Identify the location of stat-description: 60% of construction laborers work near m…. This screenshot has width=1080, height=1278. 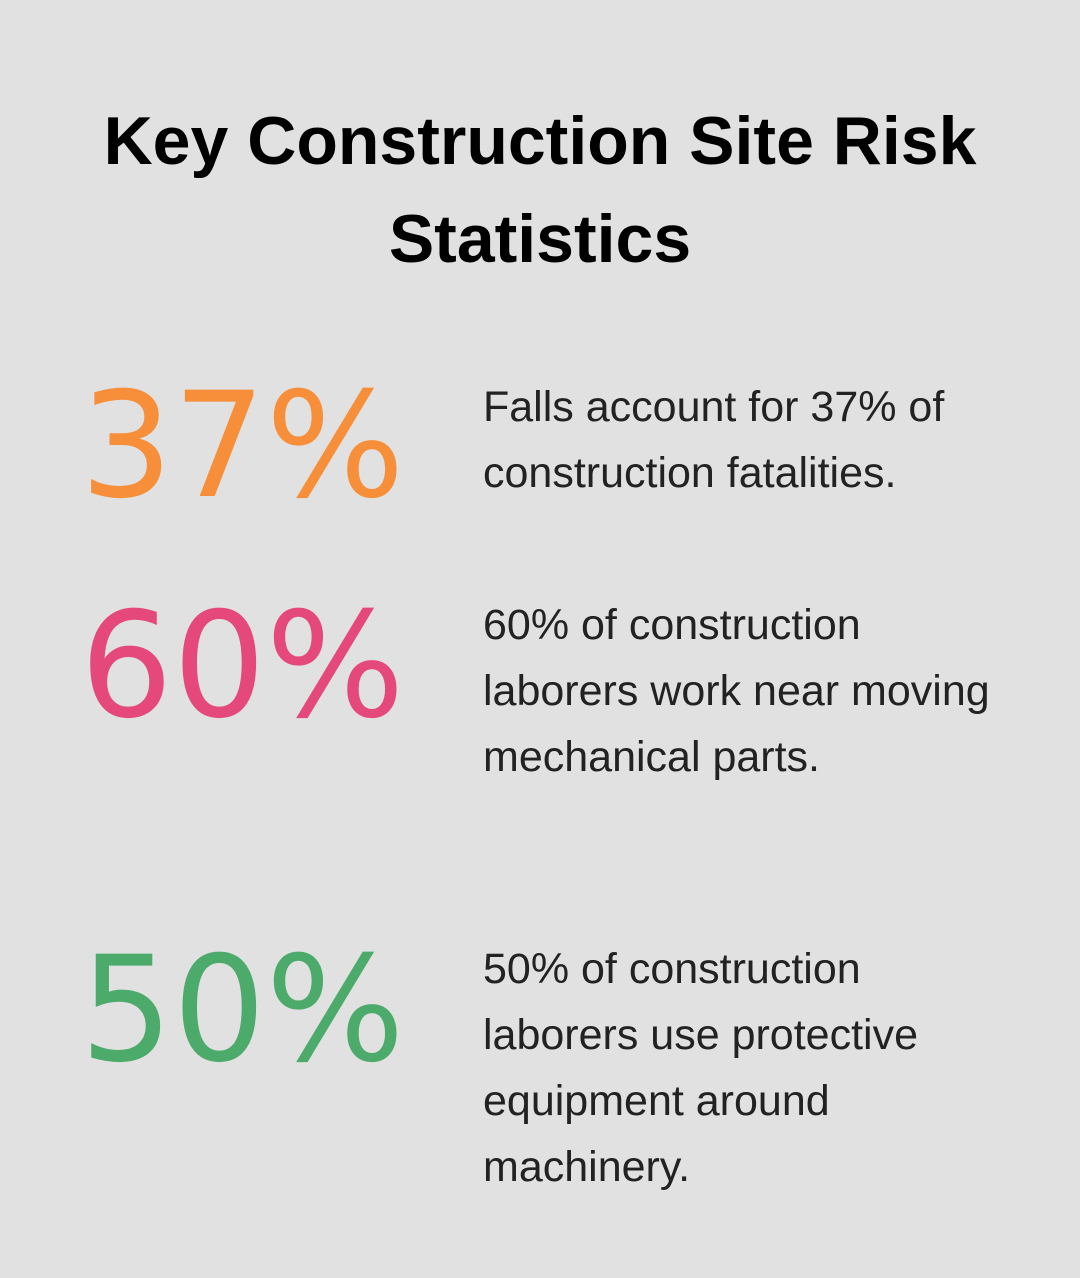
(736, 691).